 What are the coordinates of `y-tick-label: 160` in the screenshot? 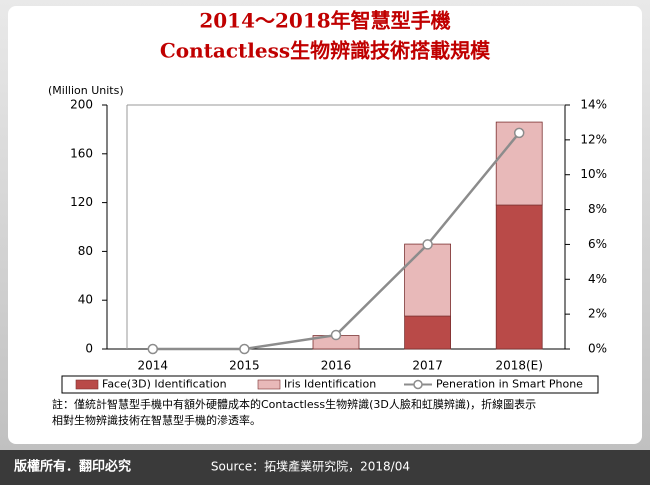 It's located at (81, 153).